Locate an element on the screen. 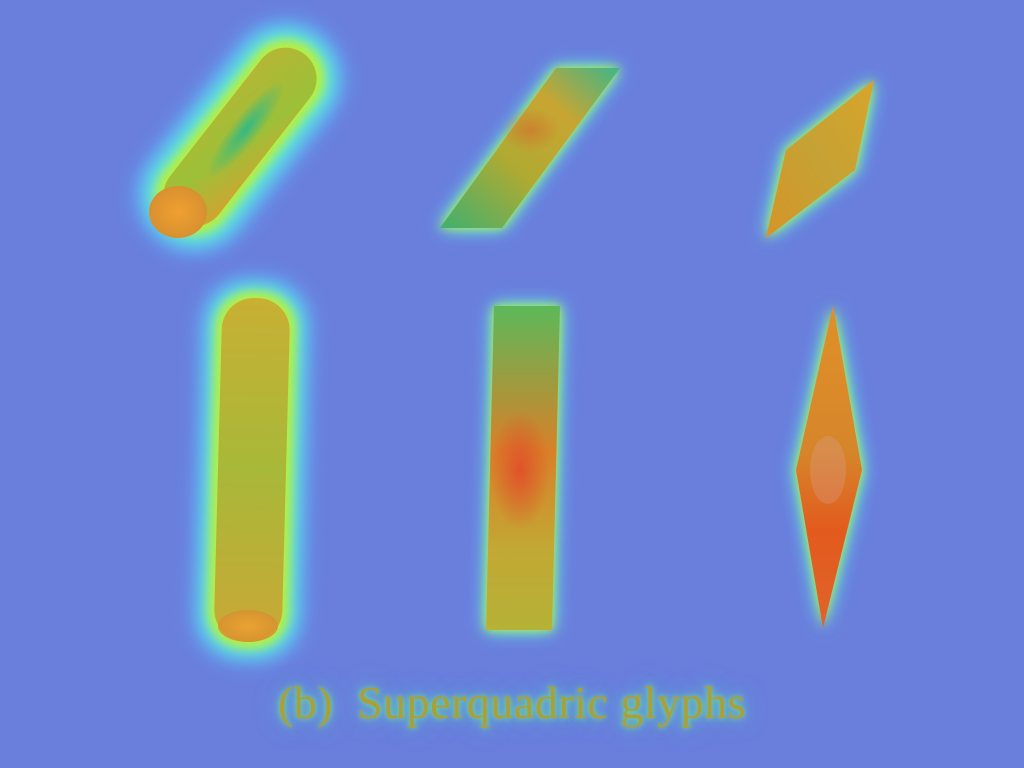 This screenshot has width=1024, height=768. figure-caption: (b) Superquadric glyphs is located at coordinates (512, 702).